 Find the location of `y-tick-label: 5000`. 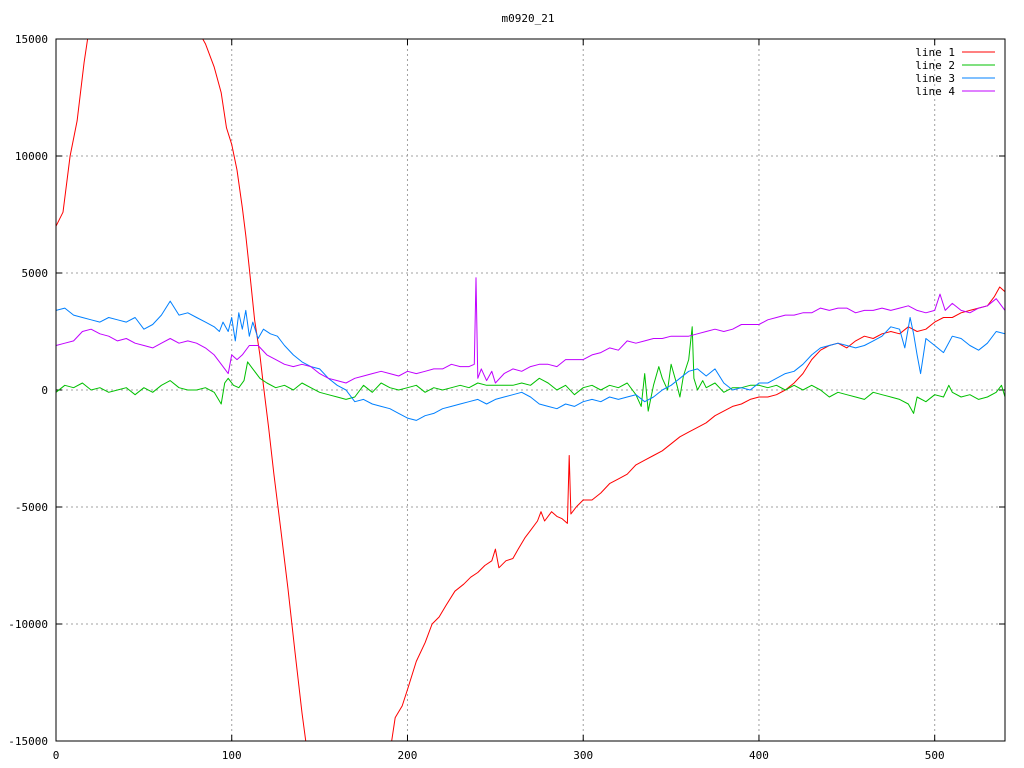

y-tick-label: 5000 is located at coordinates (35, 273).